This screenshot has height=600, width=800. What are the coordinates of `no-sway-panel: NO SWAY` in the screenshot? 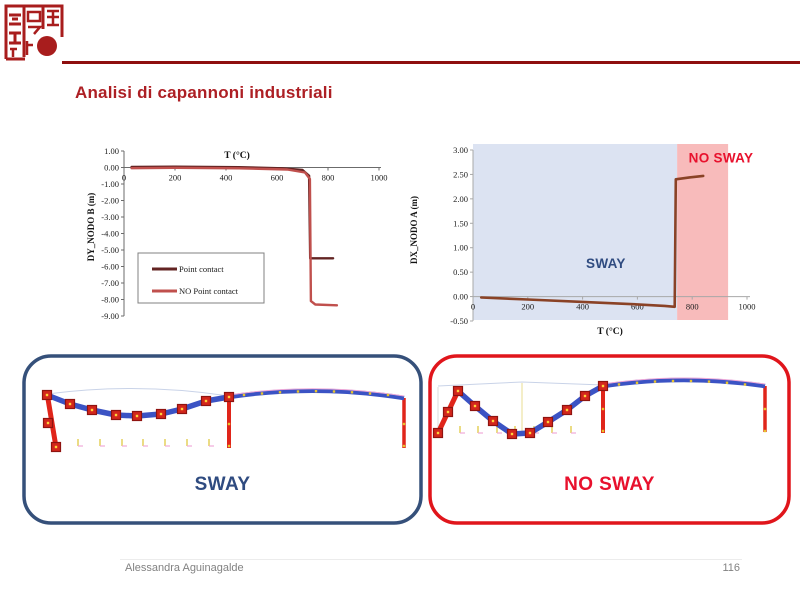 It's located at (609, 439).